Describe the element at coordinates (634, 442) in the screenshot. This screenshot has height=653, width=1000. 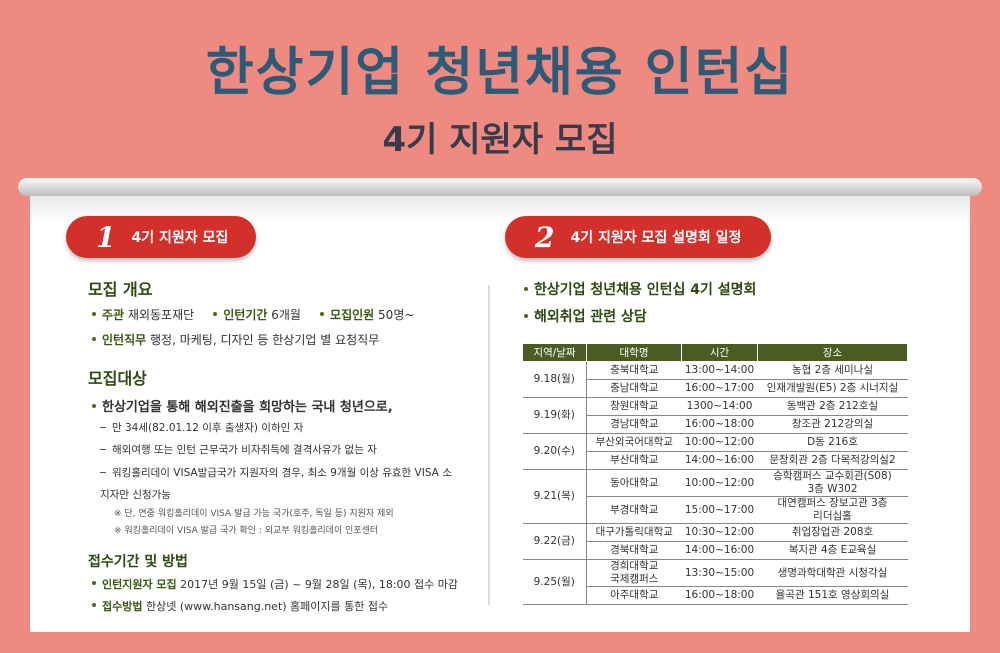
I see `cell: 부산외국어대학교` at that location.